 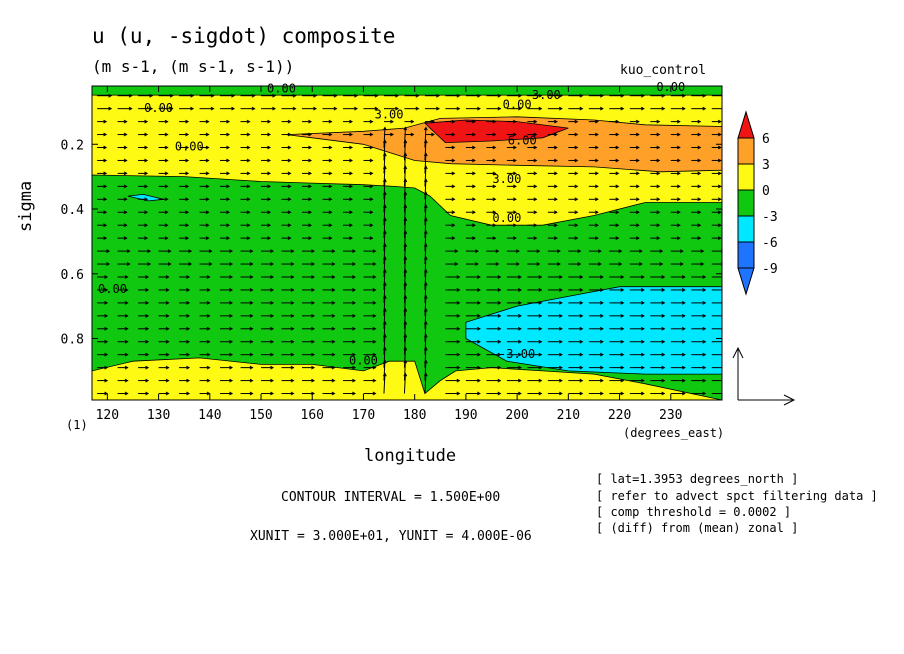 I want to click on colorbar-segment, so click(x=746, y=255).